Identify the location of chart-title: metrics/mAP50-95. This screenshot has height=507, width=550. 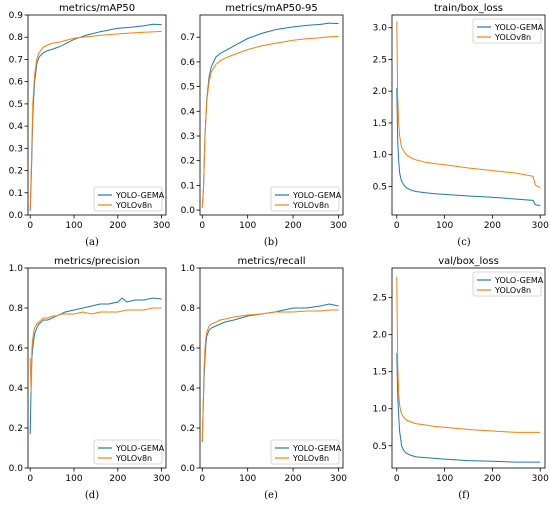
(271, 8).